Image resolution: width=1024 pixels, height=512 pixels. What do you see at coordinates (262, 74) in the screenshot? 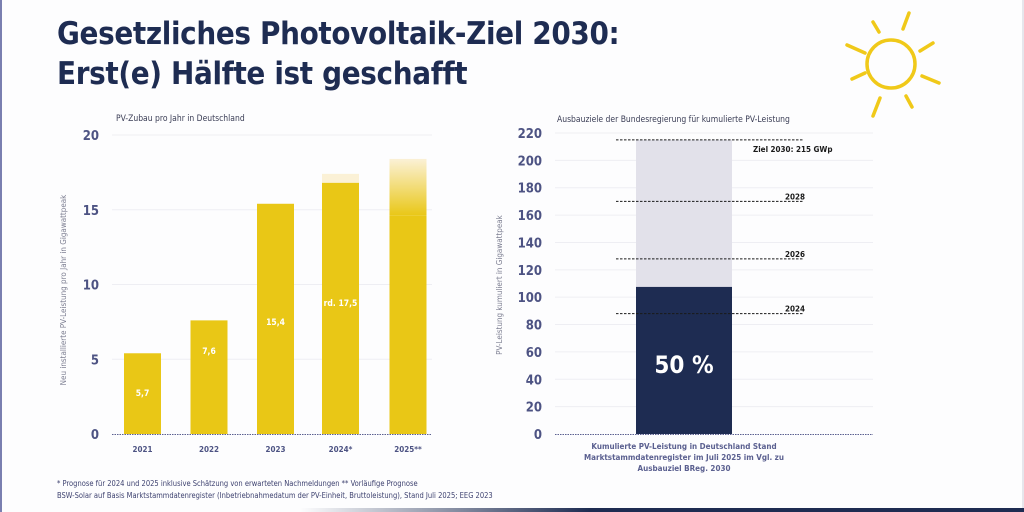
I see `title-line-2: Erst(e) Hälfte ist geschafft` at bounding box center [262, 74].